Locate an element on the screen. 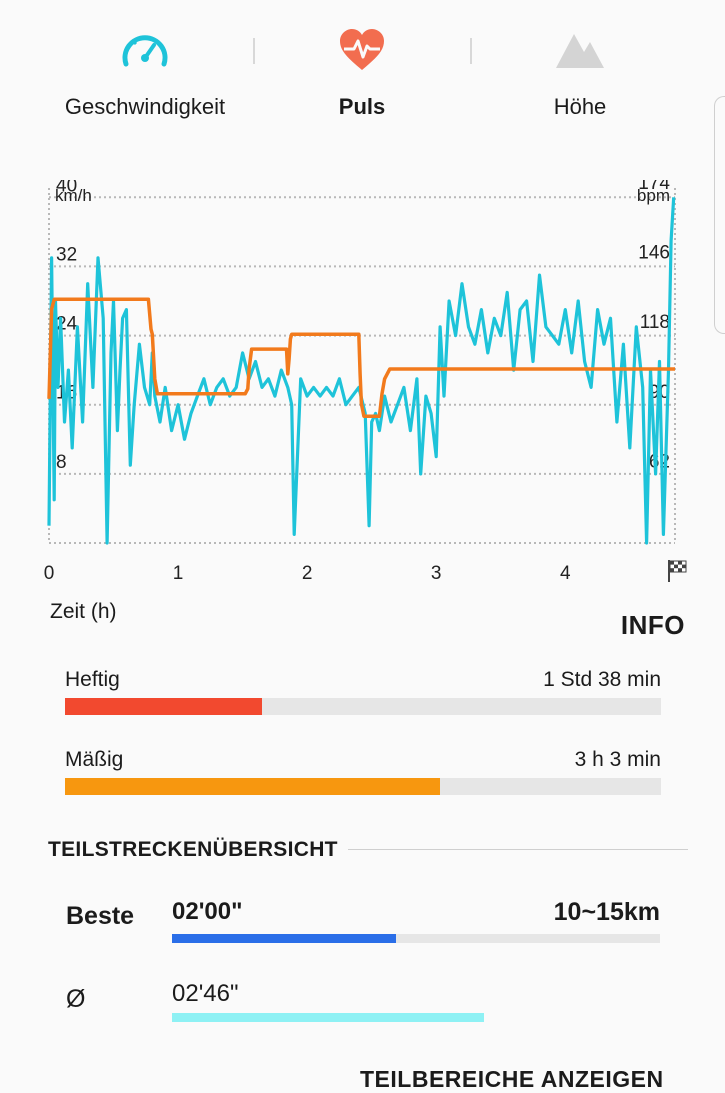 The width and height of the screenshot is (725, 1093). right-tick-label: 174 is located at coordinates (654, 187).